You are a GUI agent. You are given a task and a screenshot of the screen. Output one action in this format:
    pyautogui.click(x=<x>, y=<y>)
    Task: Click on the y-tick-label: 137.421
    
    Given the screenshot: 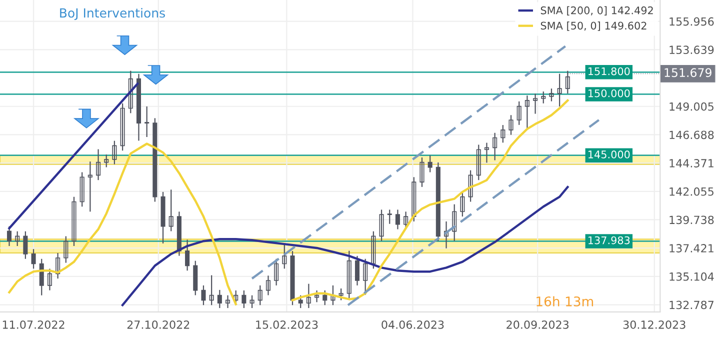 What is the action you would take?
    pyautogui.click(x=692, y=248)
    